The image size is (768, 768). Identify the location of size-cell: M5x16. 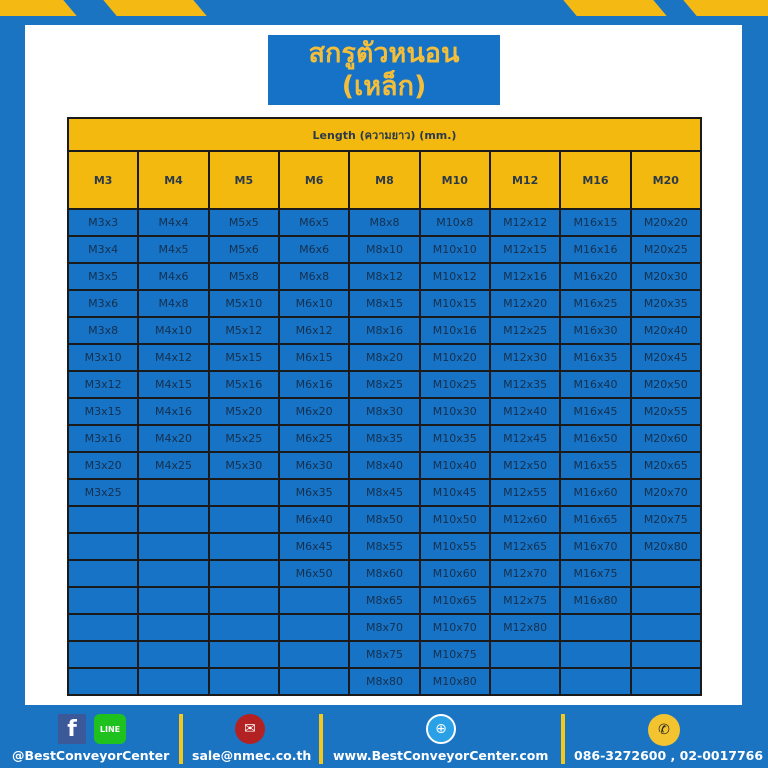
(243, 384).